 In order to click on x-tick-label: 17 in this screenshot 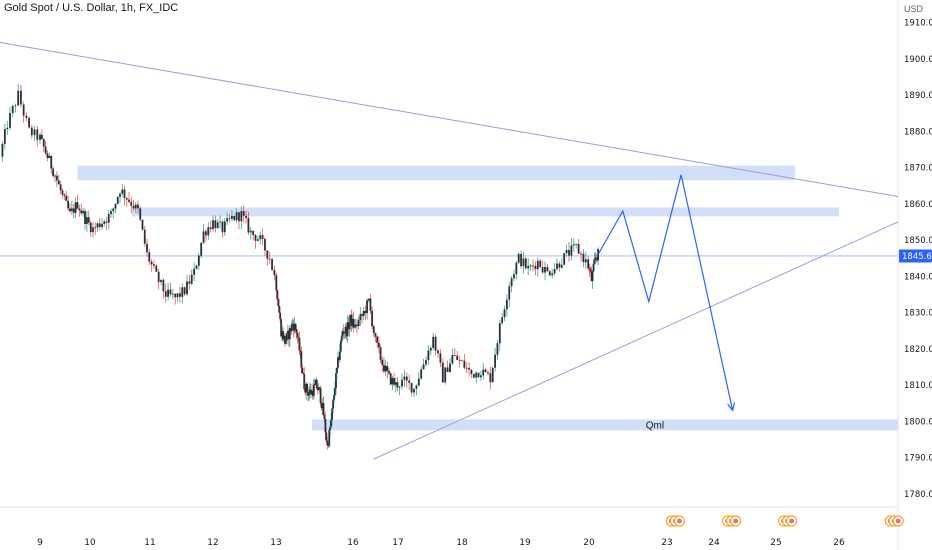, I will do `click(397, 543)`.